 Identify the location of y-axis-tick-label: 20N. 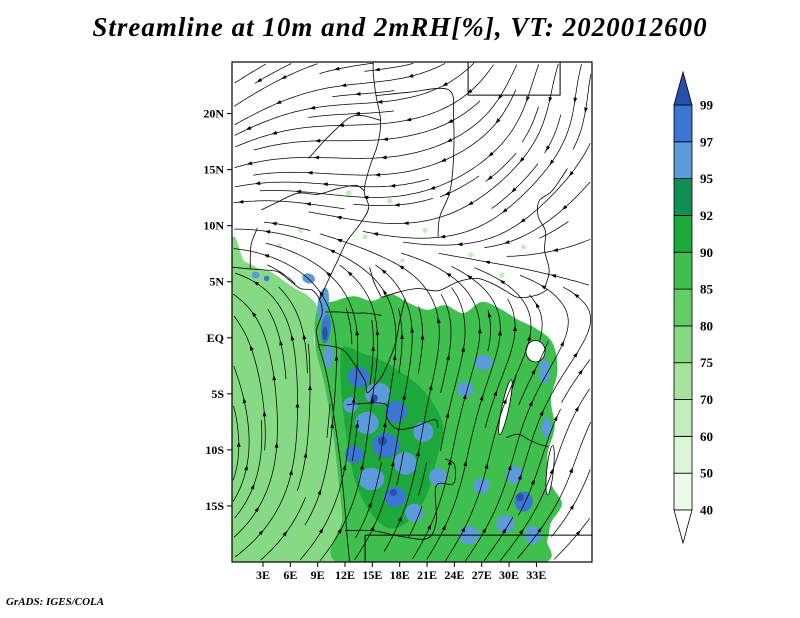
(213, 114).